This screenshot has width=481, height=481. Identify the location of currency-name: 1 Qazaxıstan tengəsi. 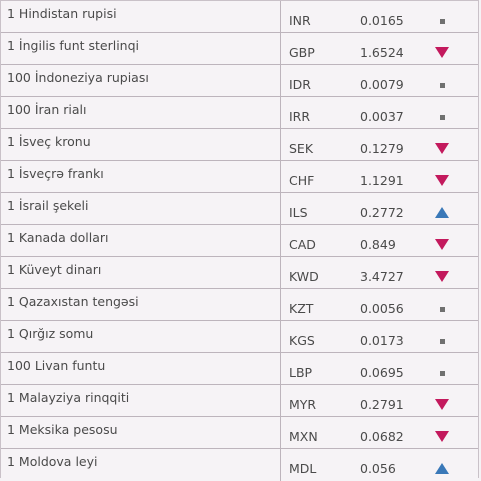
(141, 304).